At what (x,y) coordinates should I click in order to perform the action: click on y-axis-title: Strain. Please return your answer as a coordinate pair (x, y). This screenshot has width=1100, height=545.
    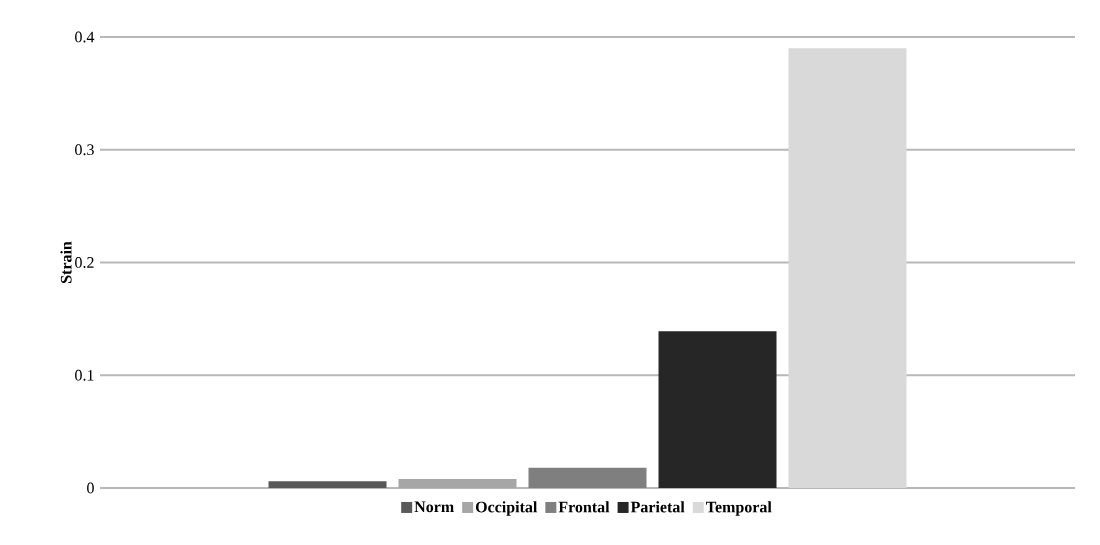
    Looking at the image, I should click on (66, 262).